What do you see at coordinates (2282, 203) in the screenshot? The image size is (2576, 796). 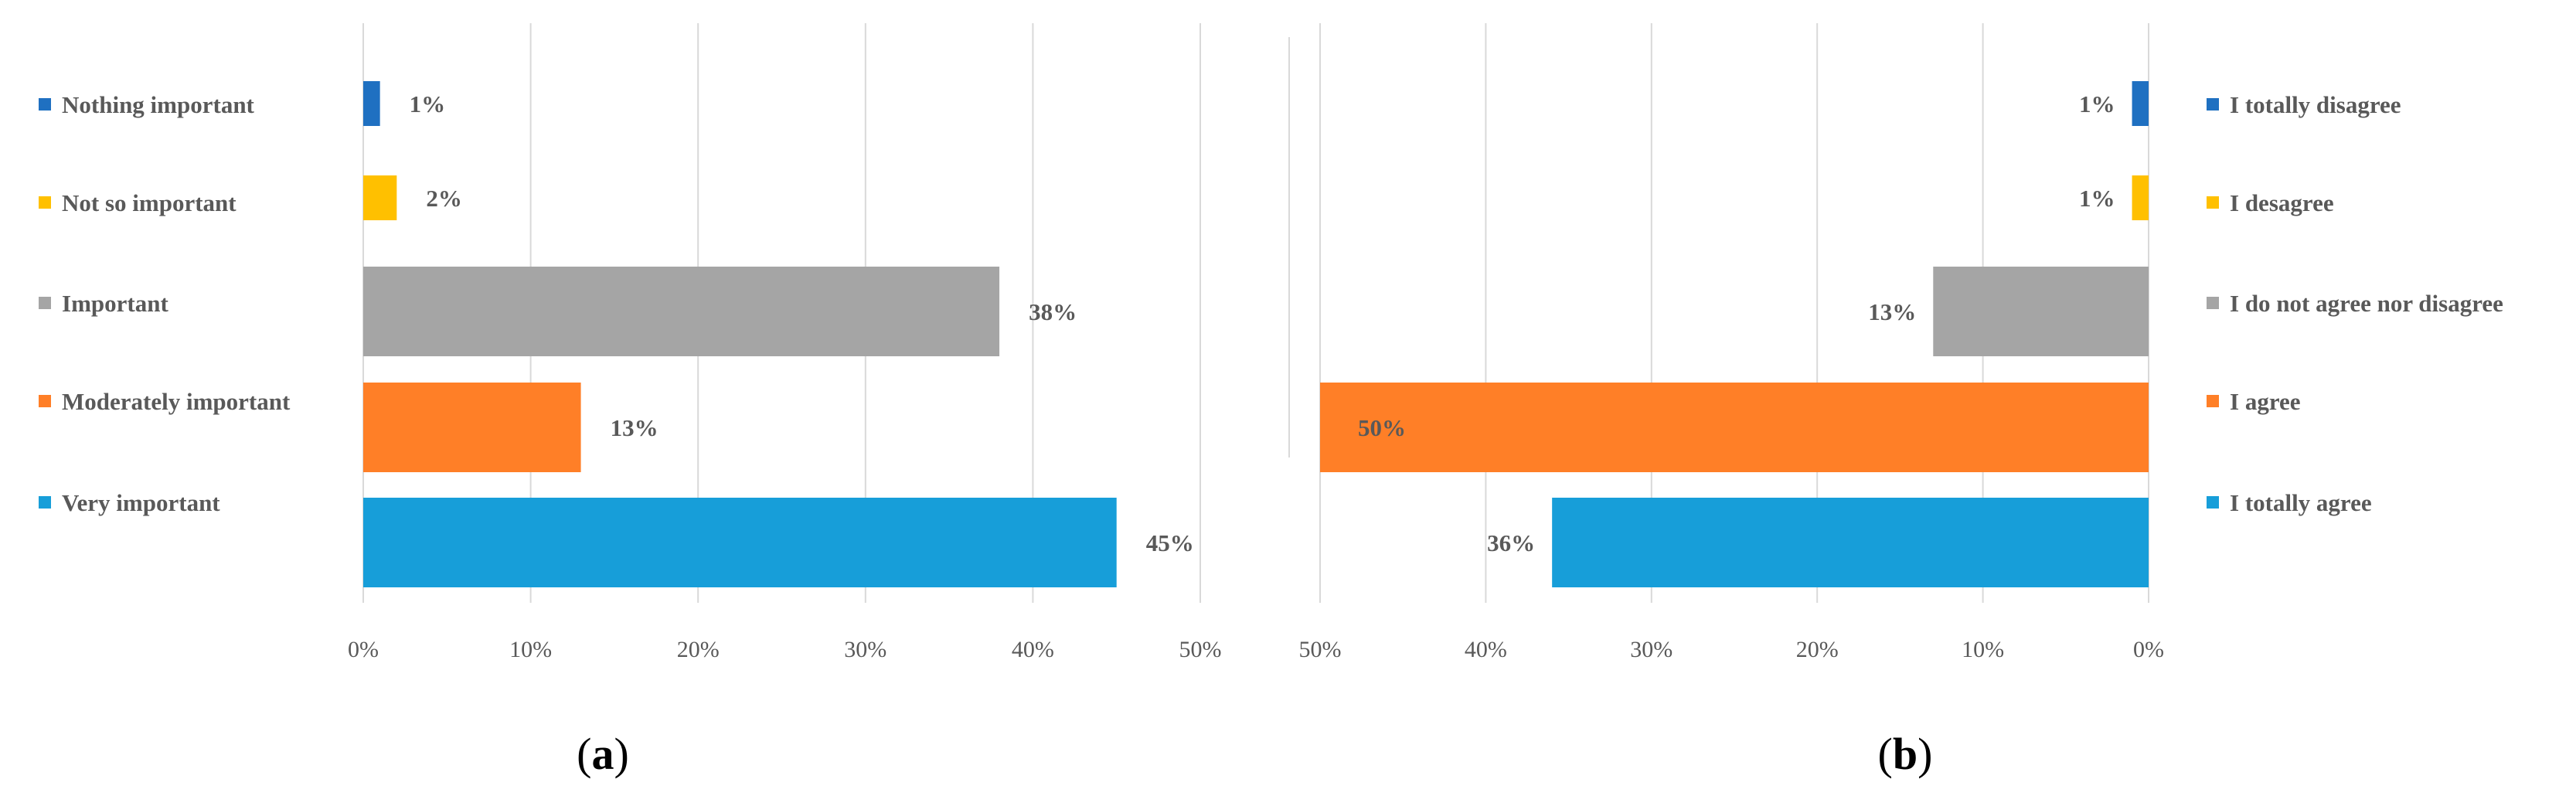 I see `legend-item: I desagree` at bounding box center [2282, 203].